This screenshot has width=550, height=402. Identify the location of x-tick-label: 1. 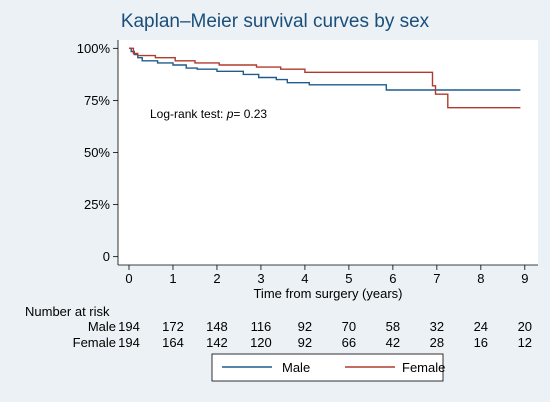
(172, 278).